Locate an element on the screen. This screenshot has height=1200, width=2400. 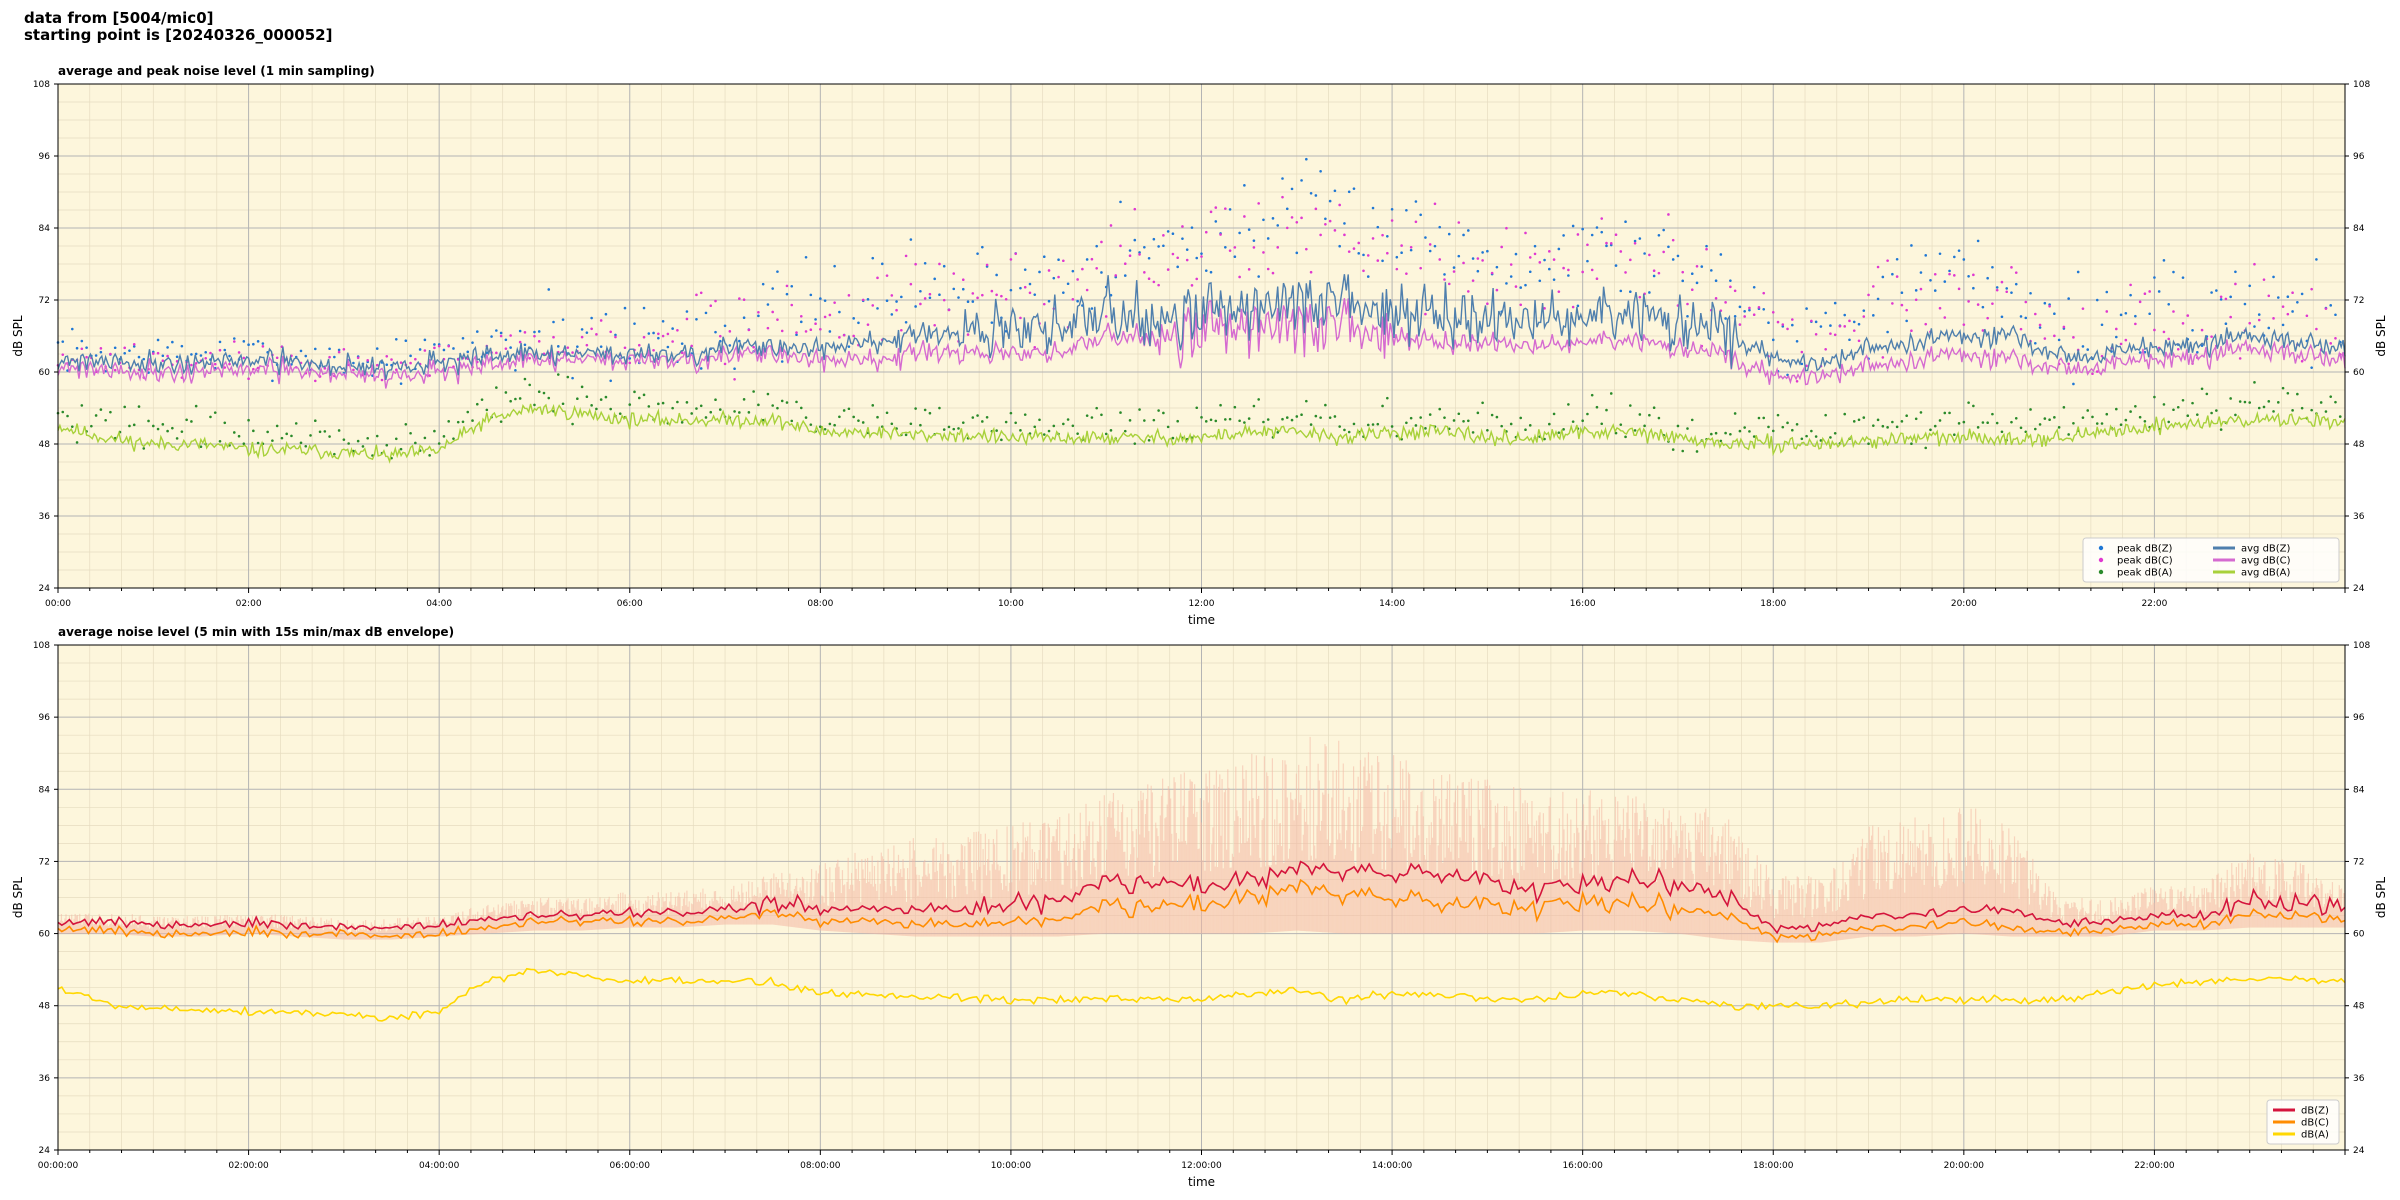
y-tick-label-right: 72 is located at coordinates (2358, 862).